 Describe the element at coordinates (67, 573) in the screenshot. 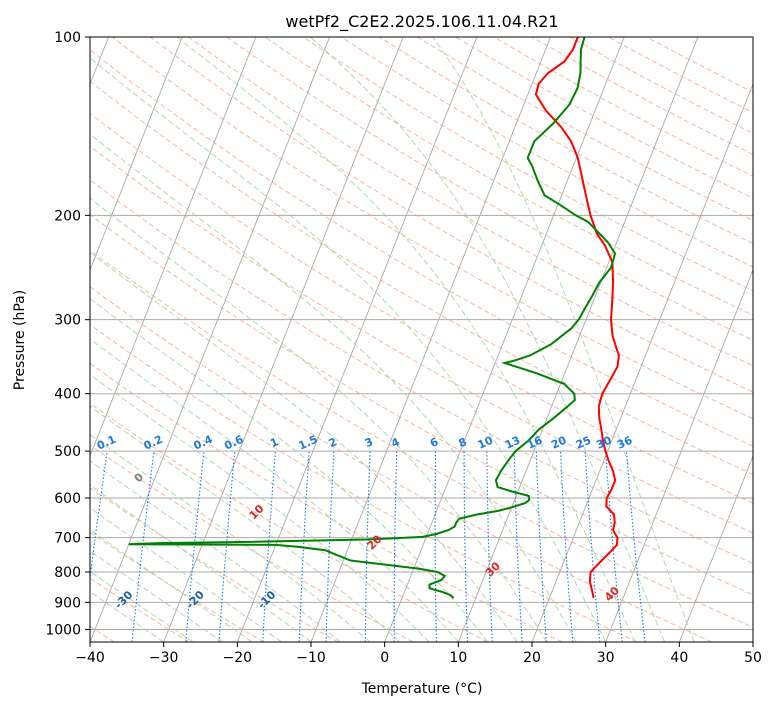

I see `y-tick-label: 800` at that location.